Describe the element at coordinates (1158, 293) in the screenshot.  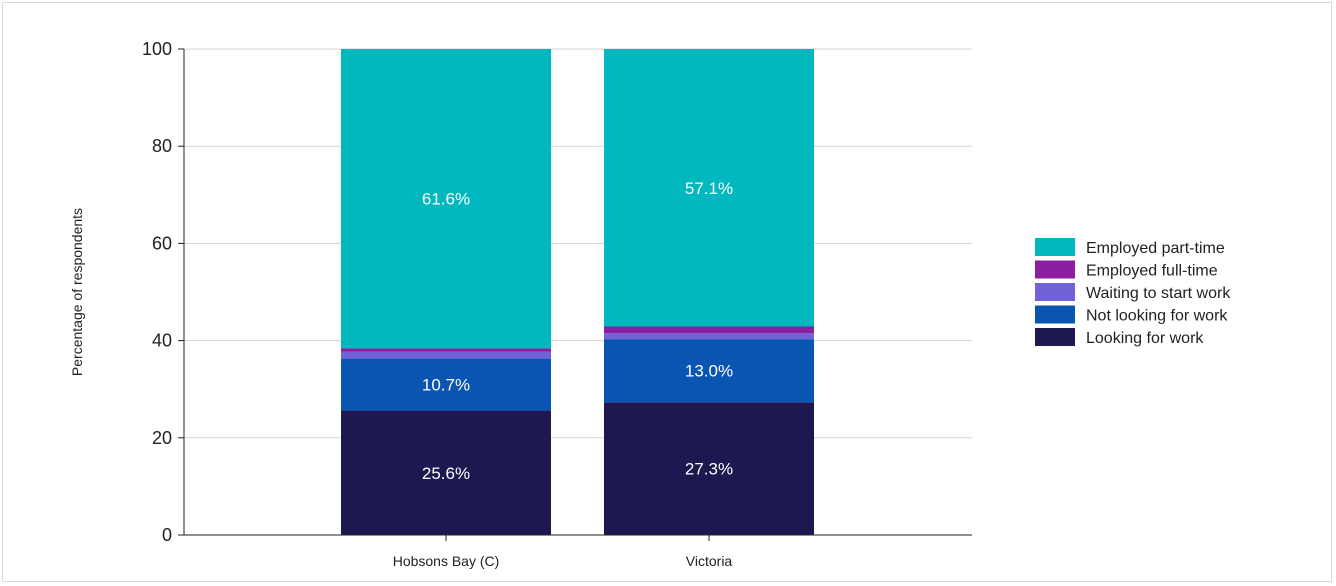
I see `legend-label: Waiting to start work` at that location.